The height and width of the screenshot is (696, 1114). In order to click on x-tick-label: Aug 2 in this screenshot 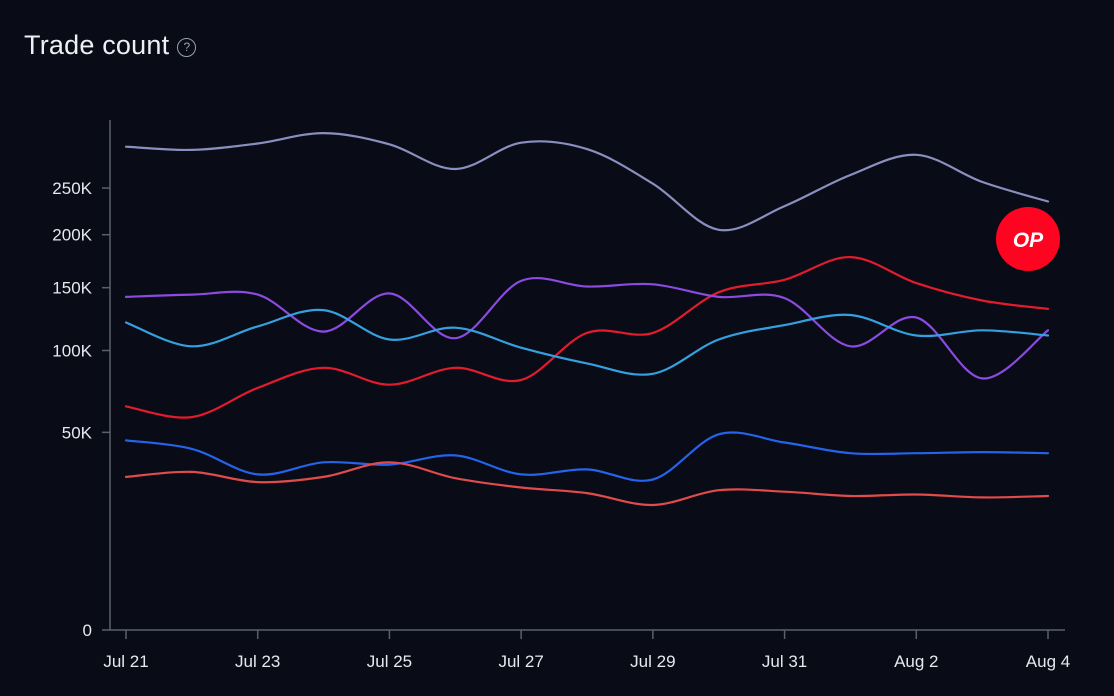, I will do `click(916, 661)`.